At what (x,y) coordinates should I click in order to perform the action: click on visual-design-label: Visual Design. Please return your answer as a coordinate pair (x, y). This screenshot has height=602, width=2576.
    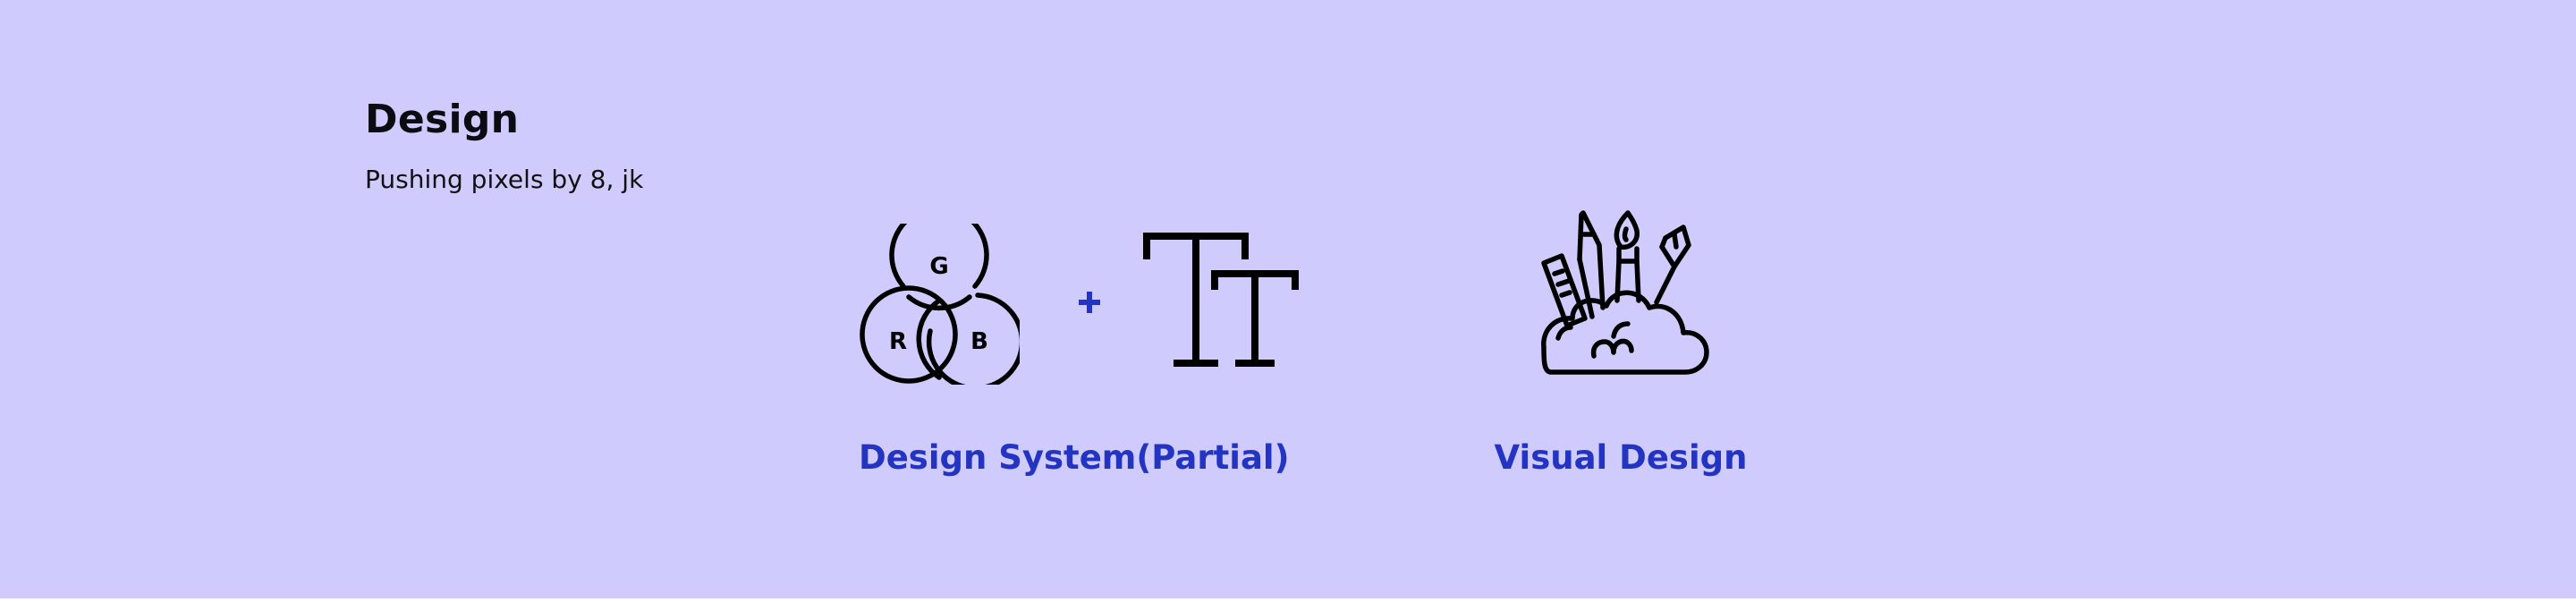
    Looking at the image, I should click on (1621, 458).